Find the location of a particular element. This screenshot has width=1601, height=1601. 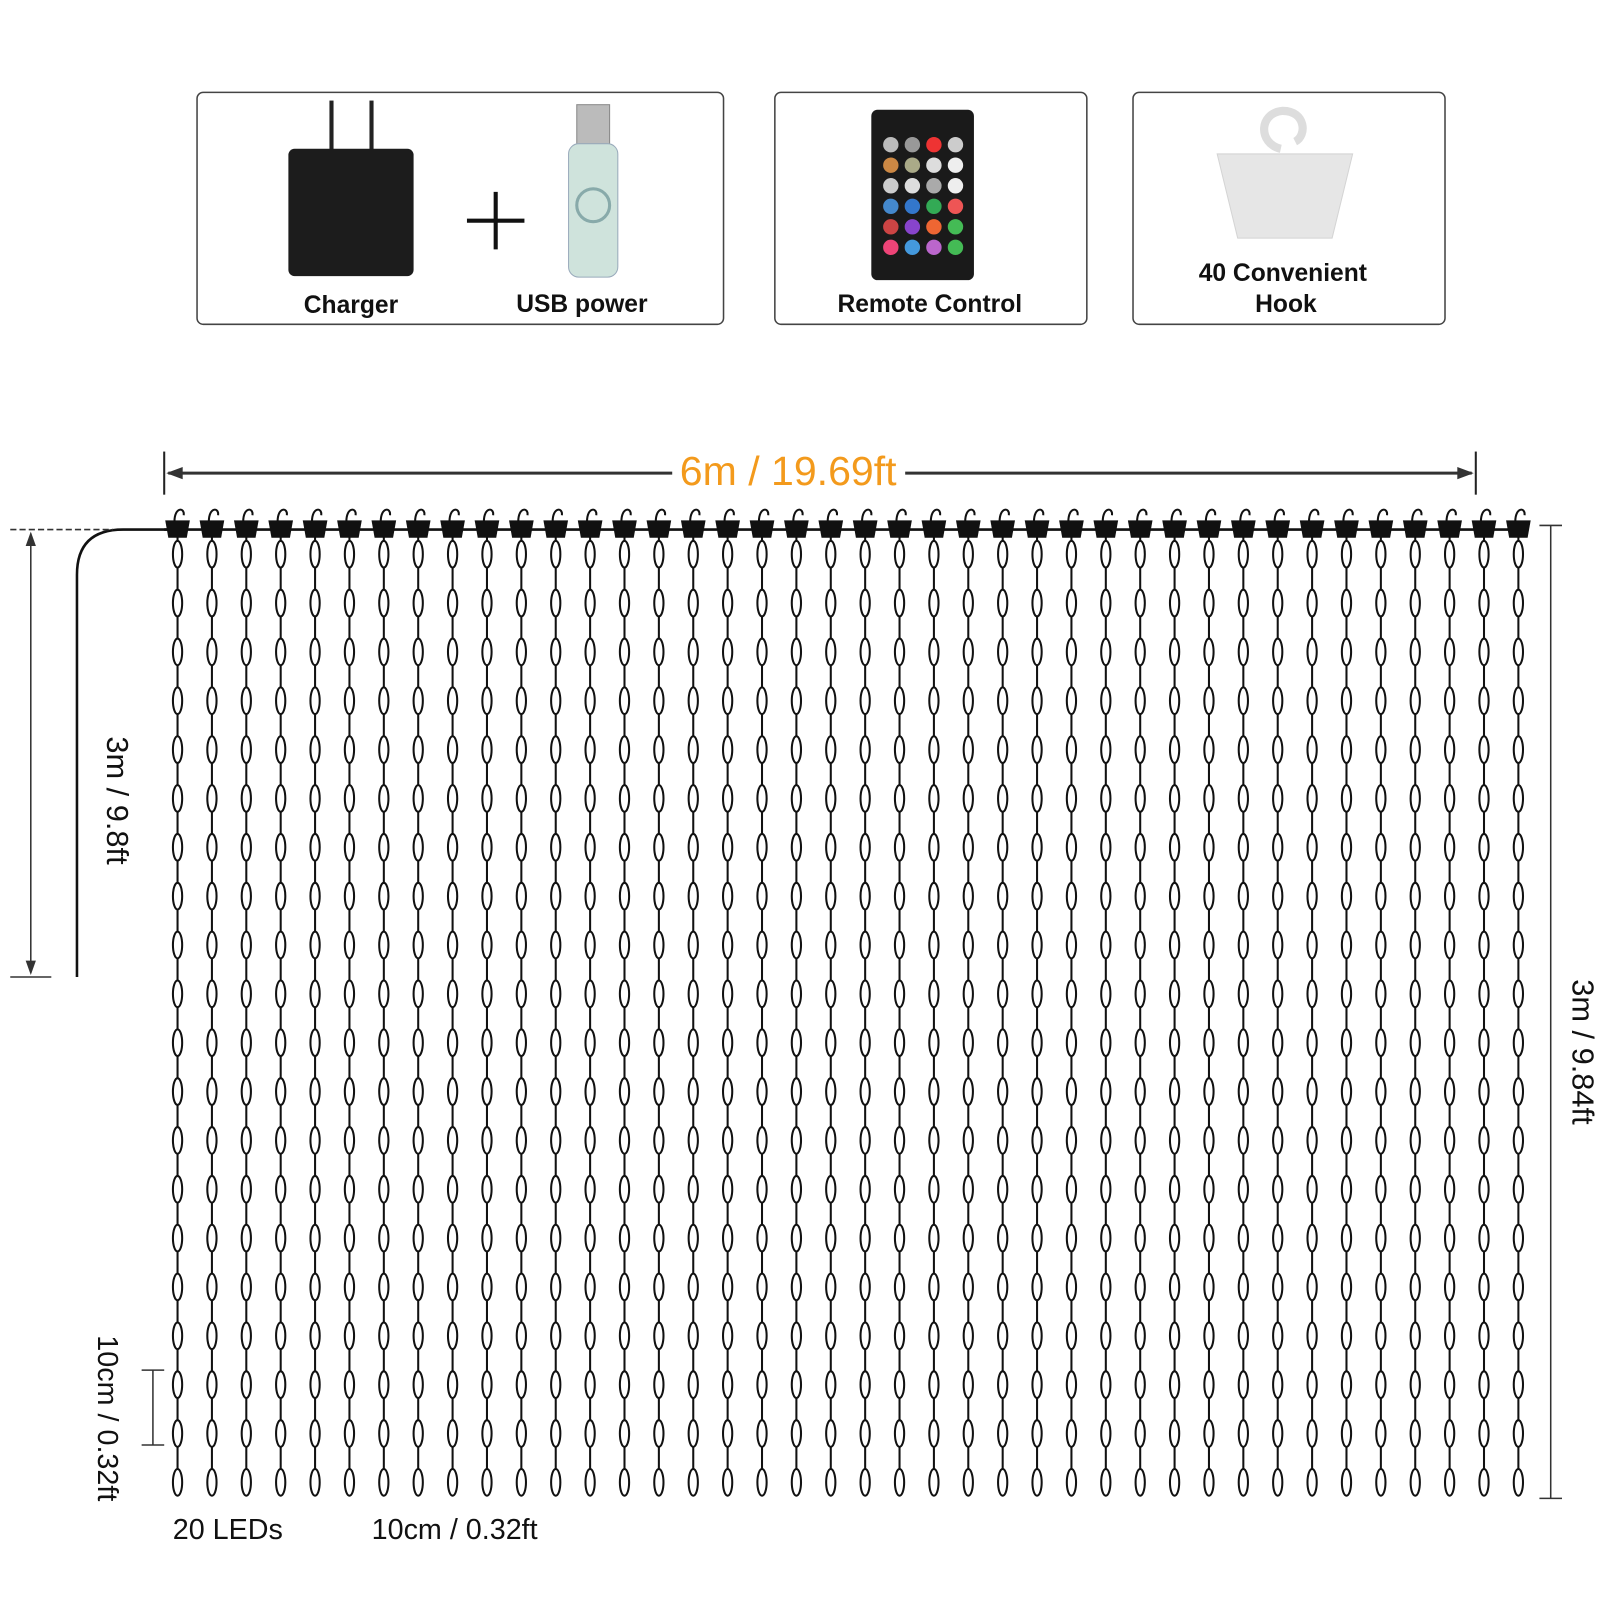

lead-wire is located at coordinates (90, 753).